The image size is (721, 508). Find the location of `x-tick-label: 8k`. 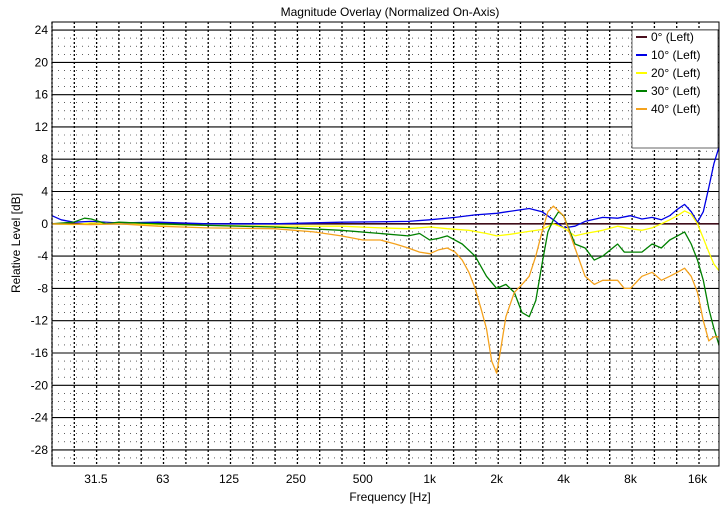

x-tick-label: 8k is located at coordinates (631, 479).